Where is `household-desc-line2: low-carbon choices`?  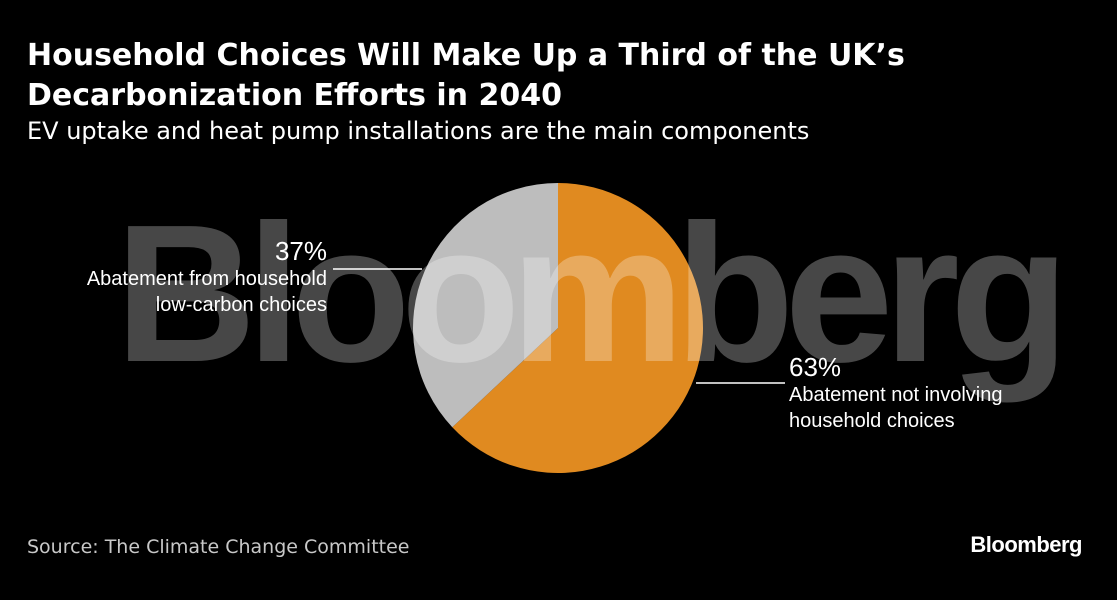
household-desc-line2: low-carbon choices is located at coordinates (241, 305).